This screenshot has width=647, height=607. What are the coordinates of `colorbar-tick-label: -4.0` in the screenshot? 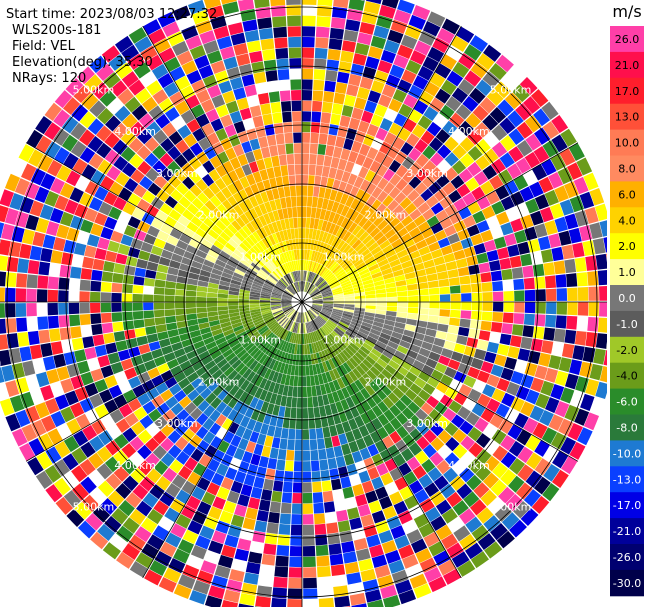 It's located at (626, 376).